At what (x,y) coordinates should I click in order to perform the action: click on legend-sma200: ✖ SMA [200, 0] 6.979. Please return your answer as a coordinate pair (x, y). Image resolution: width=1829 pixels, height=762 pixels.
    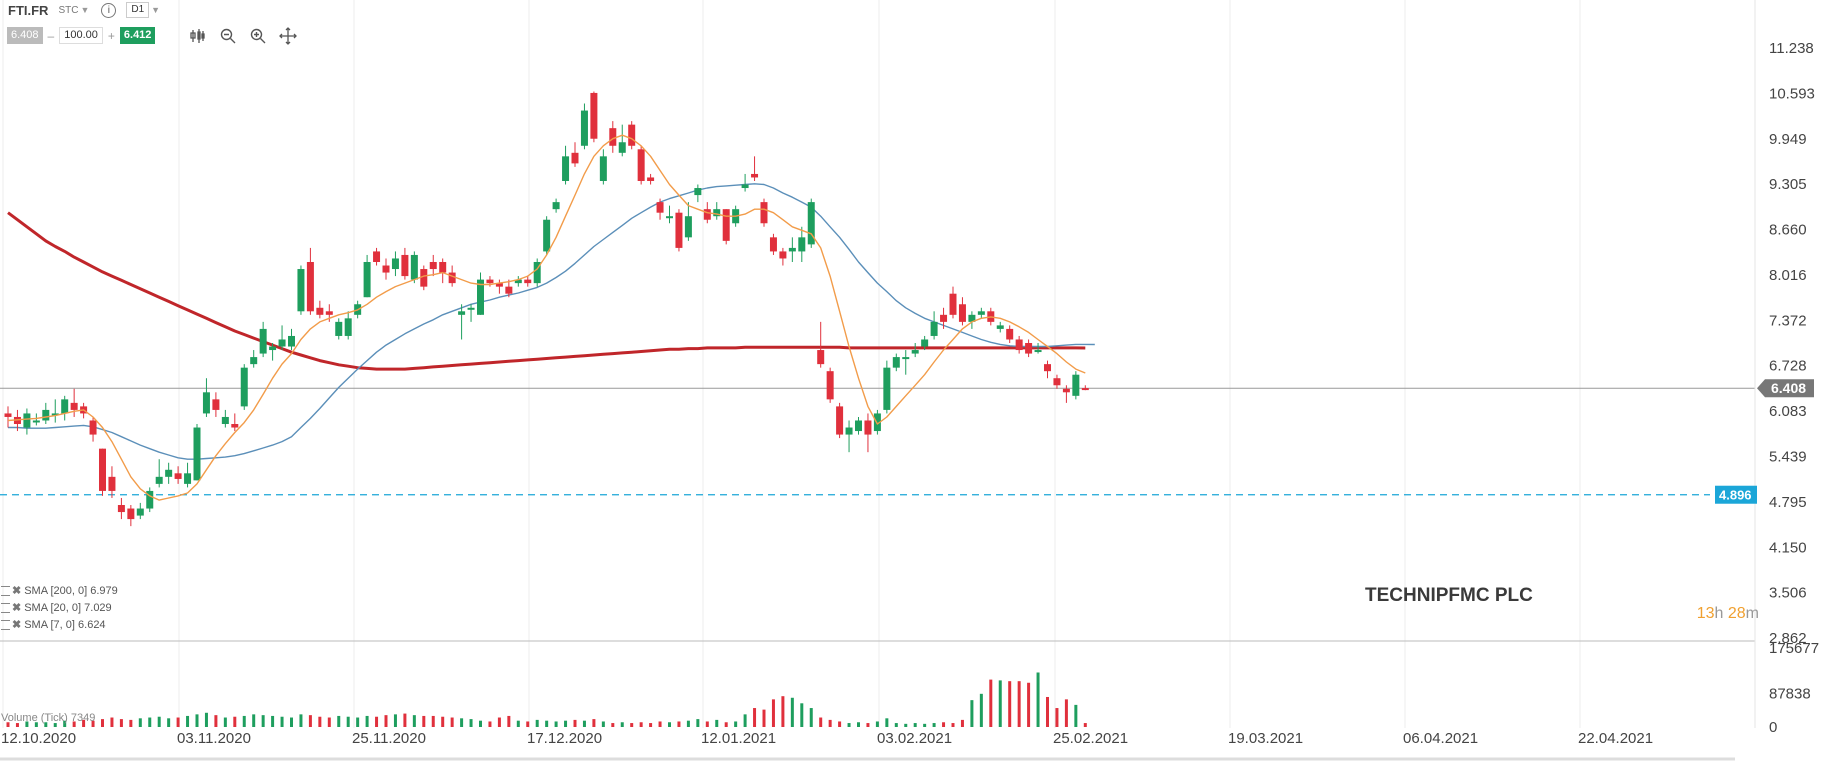
    Looking at the image, I should click on (59, 590).